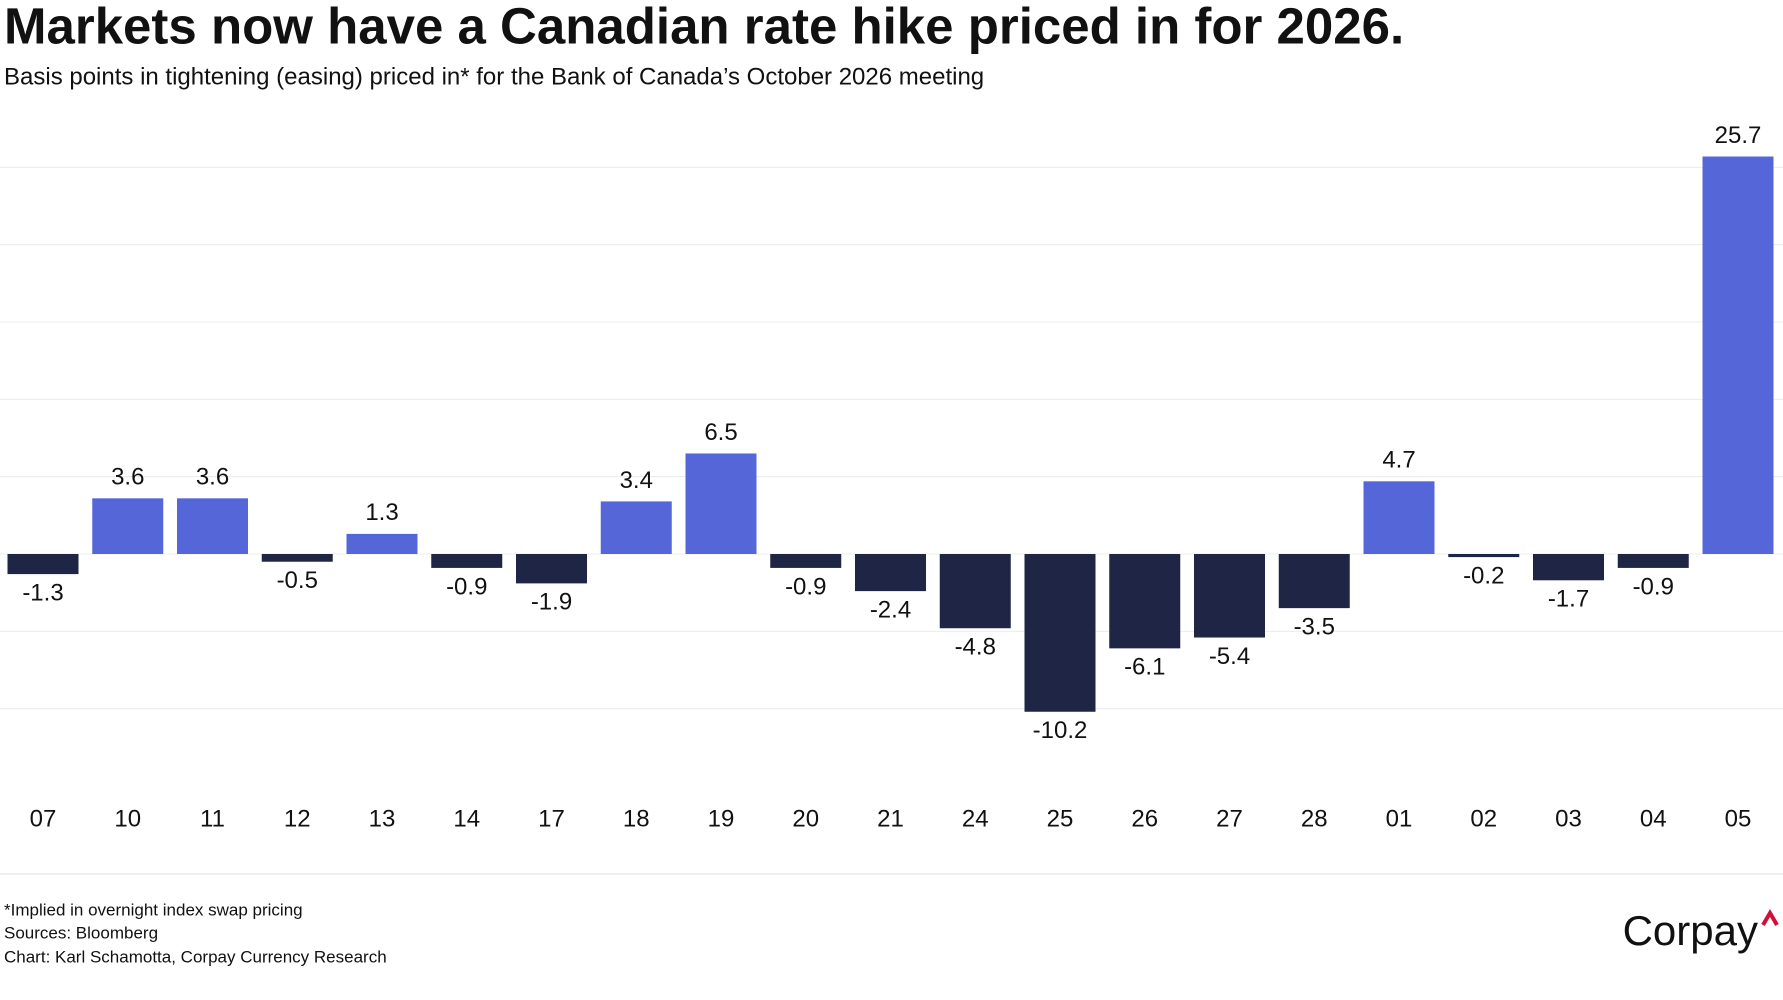  I want to click on value-label: -3.5, so click(1314, 626).